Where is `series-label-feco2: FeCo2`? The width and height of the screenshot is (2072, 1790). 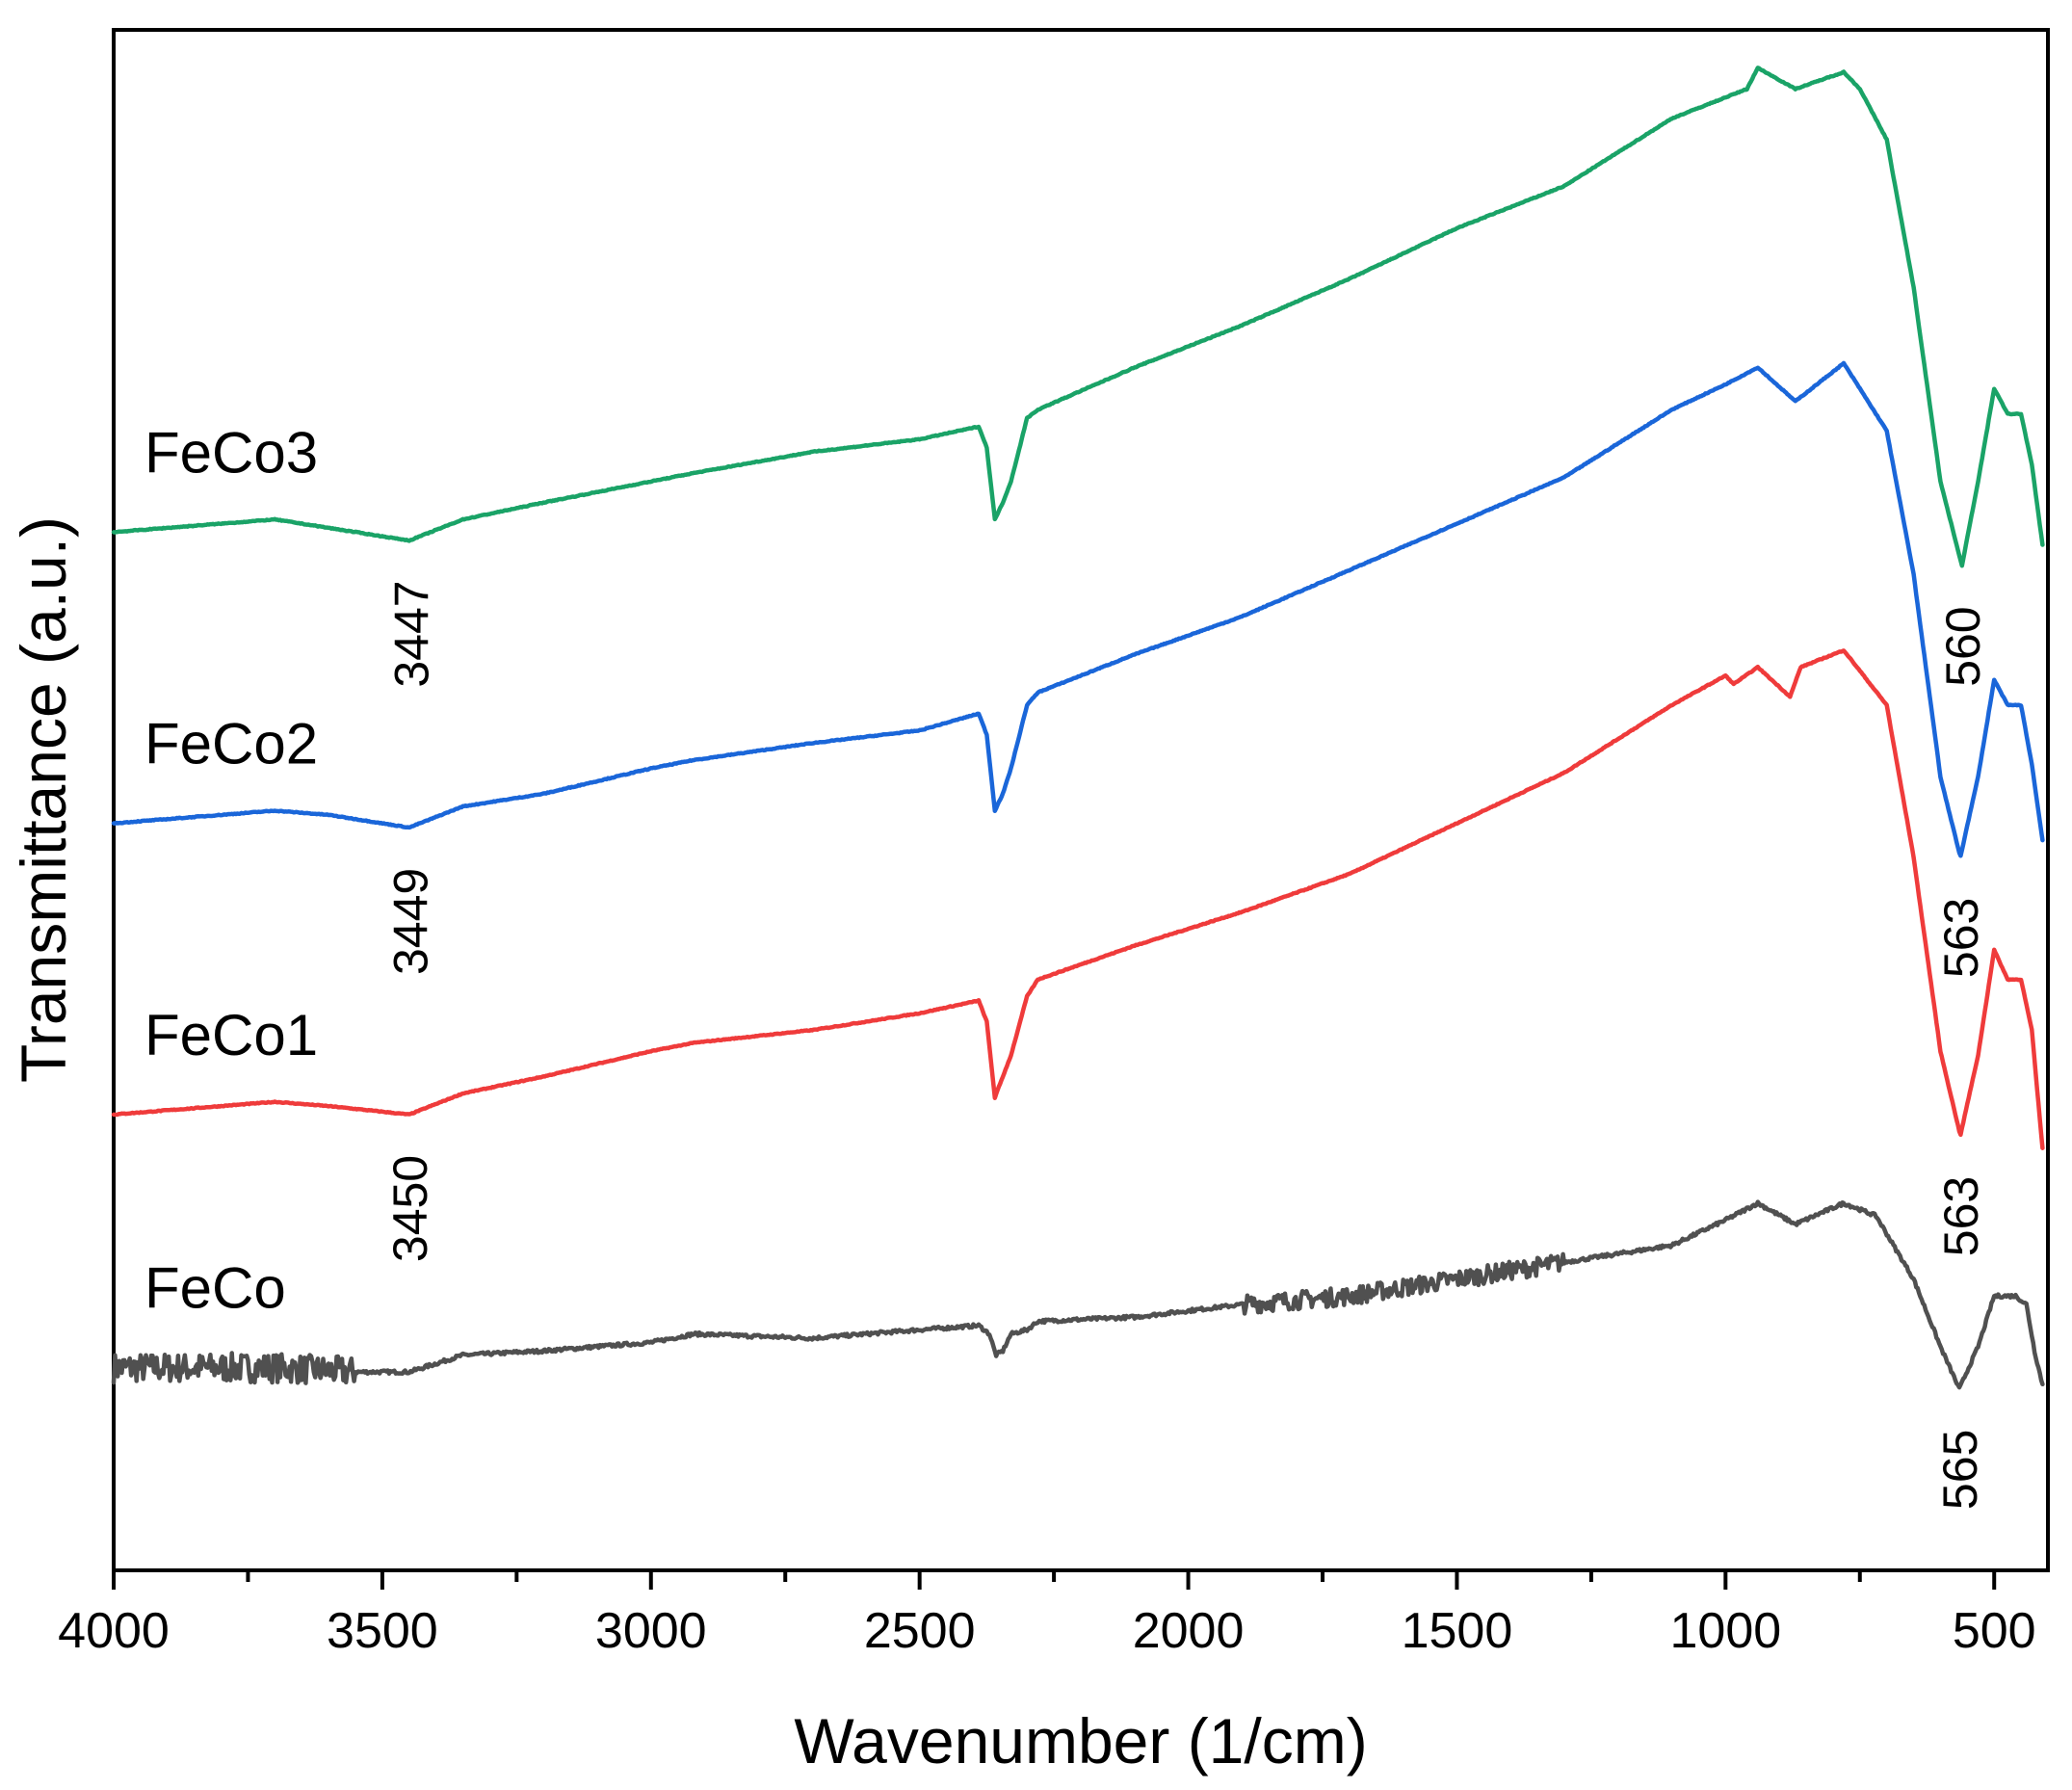 series-label-feco2: FeCo2 is located at coordinates (231, 745).